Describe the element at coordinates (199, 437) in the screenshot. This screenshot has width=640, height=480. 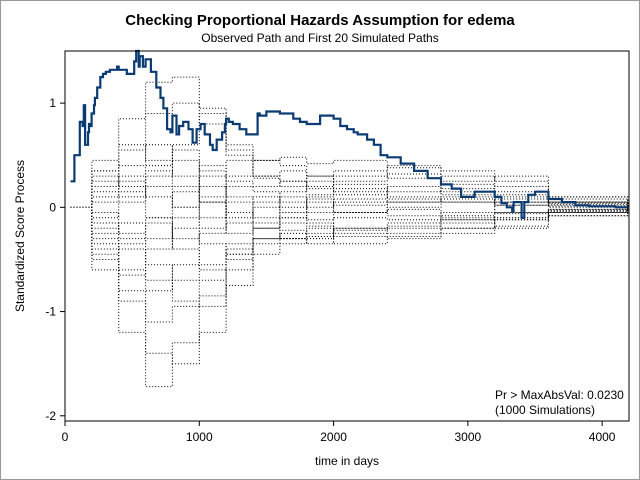
I see `x-tick-label-1000: 1000` at that location.